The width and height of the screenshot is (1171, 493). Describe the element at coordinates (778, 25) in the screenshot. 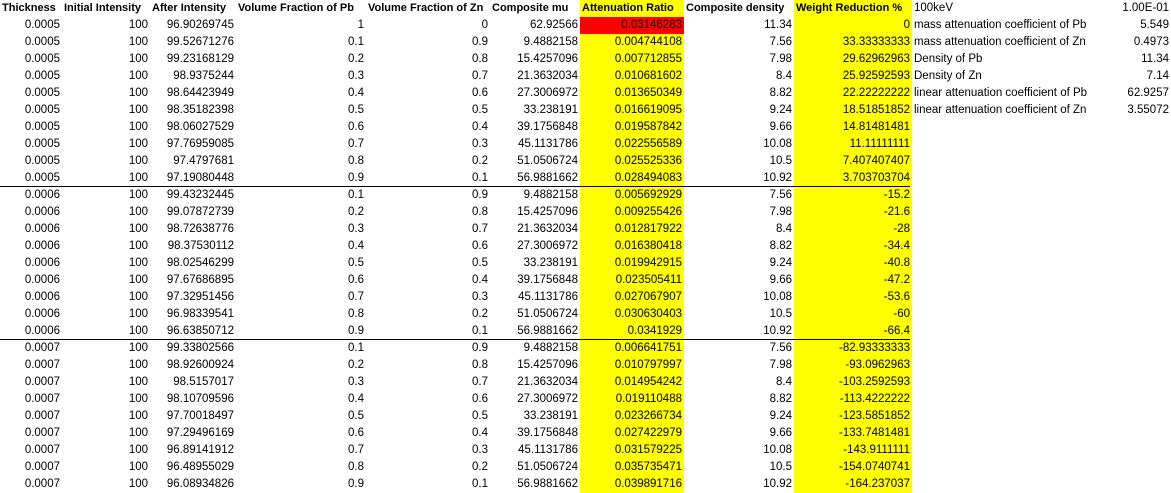

I see `cell-composite-density: 11.34` at that location.